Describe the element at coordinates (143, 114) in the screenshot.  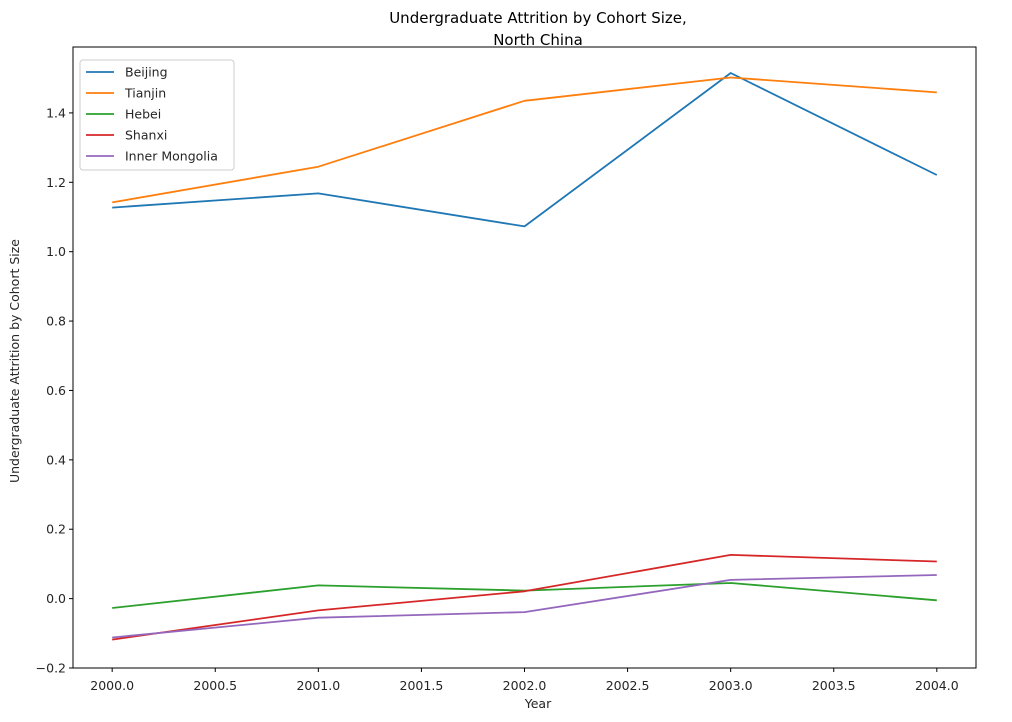
I see `legend-label-hebei: Hebei` at that location.